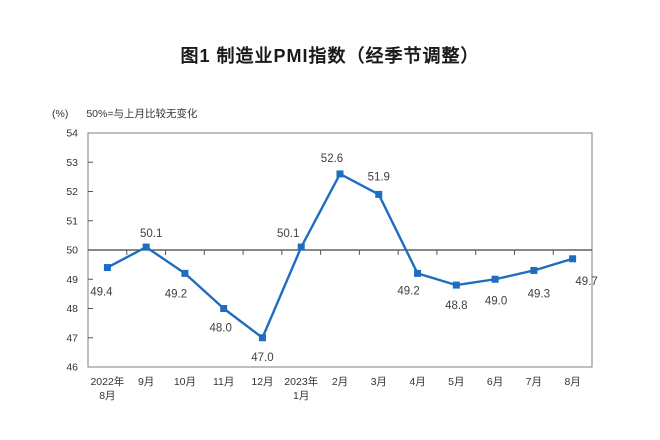  I want to click on data-point-label: 49.0, so click(496, 301).